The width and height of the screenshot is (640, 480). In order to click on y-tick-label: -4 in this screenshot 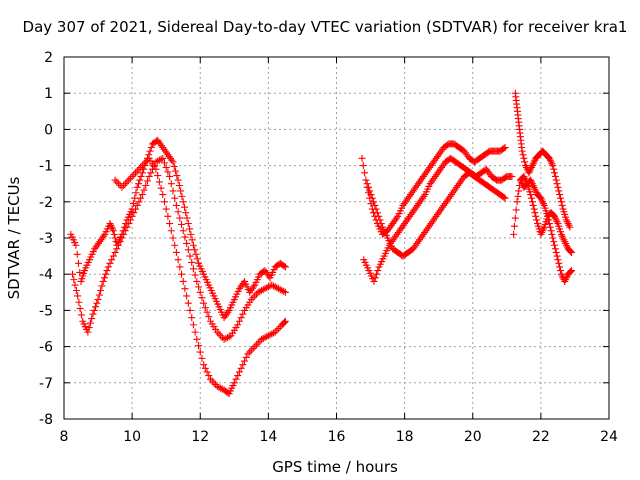, I will do `click(46, 275)`.